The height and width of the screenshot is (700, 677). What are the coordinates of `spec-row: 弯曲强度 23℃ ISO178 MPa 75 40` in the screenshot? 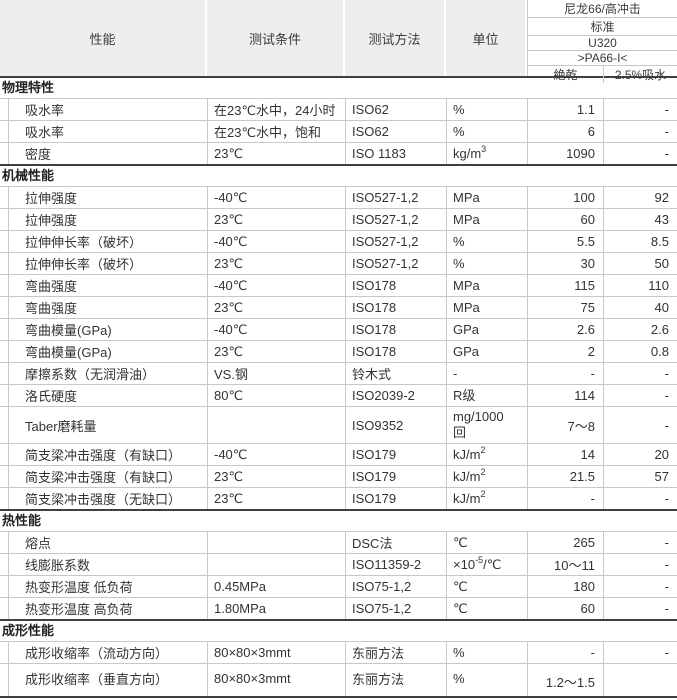 It's located at (338, 308).